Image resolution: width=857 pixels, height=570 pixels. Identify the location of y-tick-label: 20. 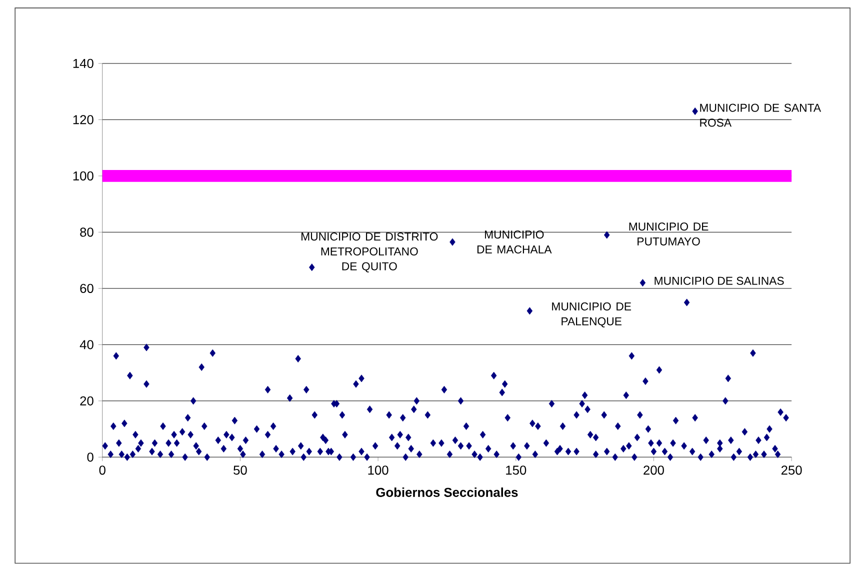
(87, 401).